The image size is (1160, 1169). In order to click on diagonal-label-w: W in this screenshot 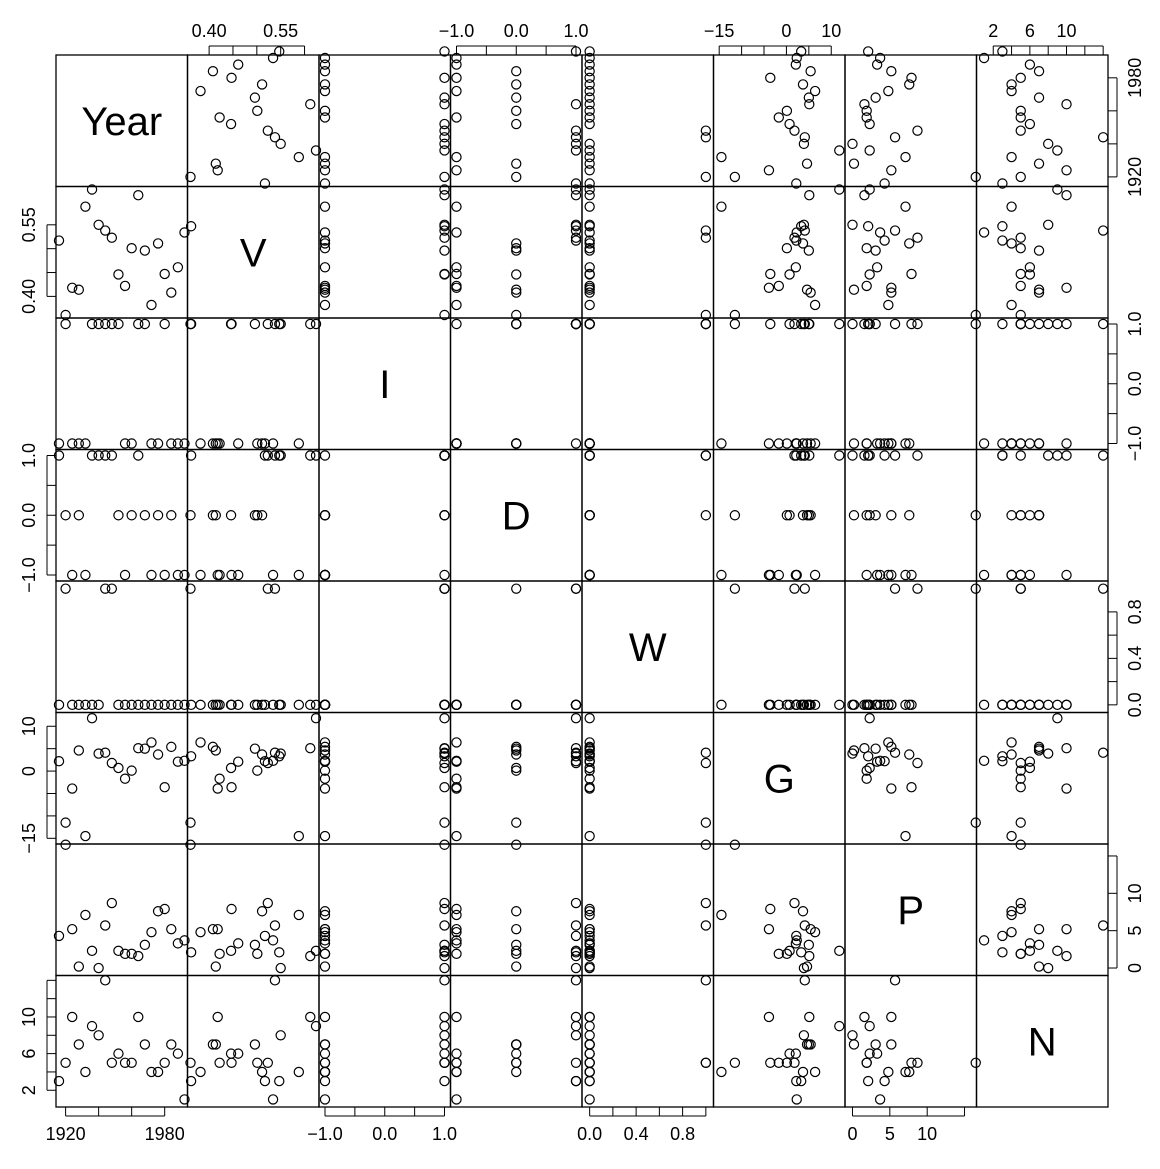, I will do `click(648, 648)`.